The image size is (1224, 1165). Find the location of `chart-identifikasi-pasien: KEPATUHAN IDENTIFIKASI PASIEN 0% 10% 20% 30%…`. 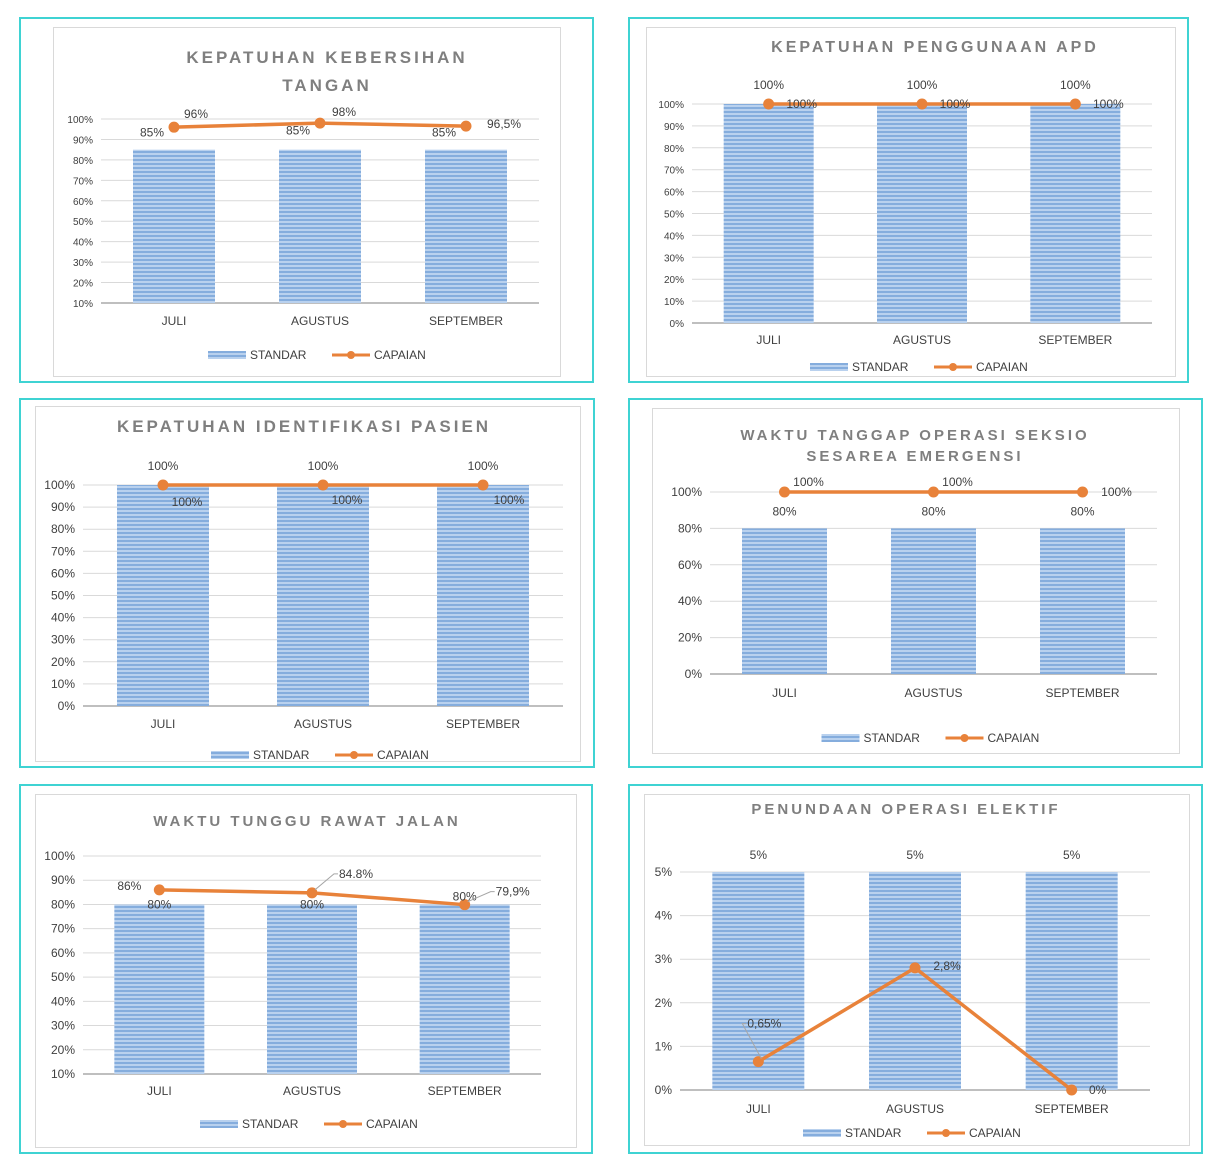

chart-identifikasi-pasien: KEPATUHAN IDENTIFIKASI PASIEN 0% 10% 20% 30%… is located at coordinates (303, 589).